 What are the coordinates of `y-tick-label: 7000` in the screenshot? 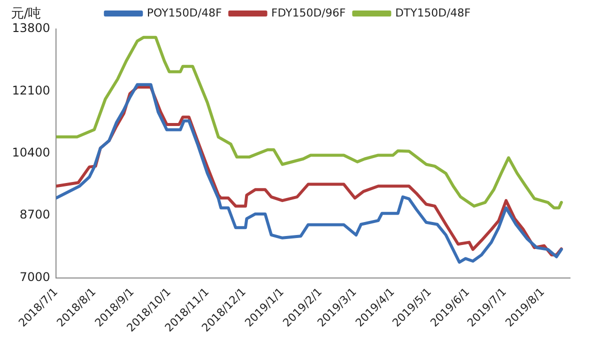 It's located at (35, 277).